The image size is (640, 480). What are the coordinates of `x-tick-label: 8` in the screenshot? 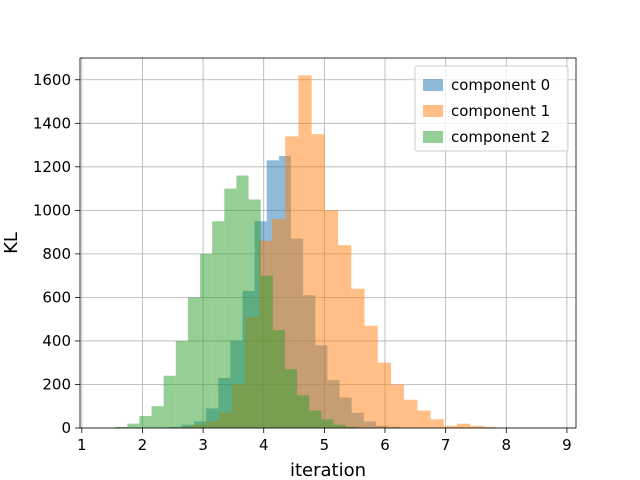 It's located at (506, 445).